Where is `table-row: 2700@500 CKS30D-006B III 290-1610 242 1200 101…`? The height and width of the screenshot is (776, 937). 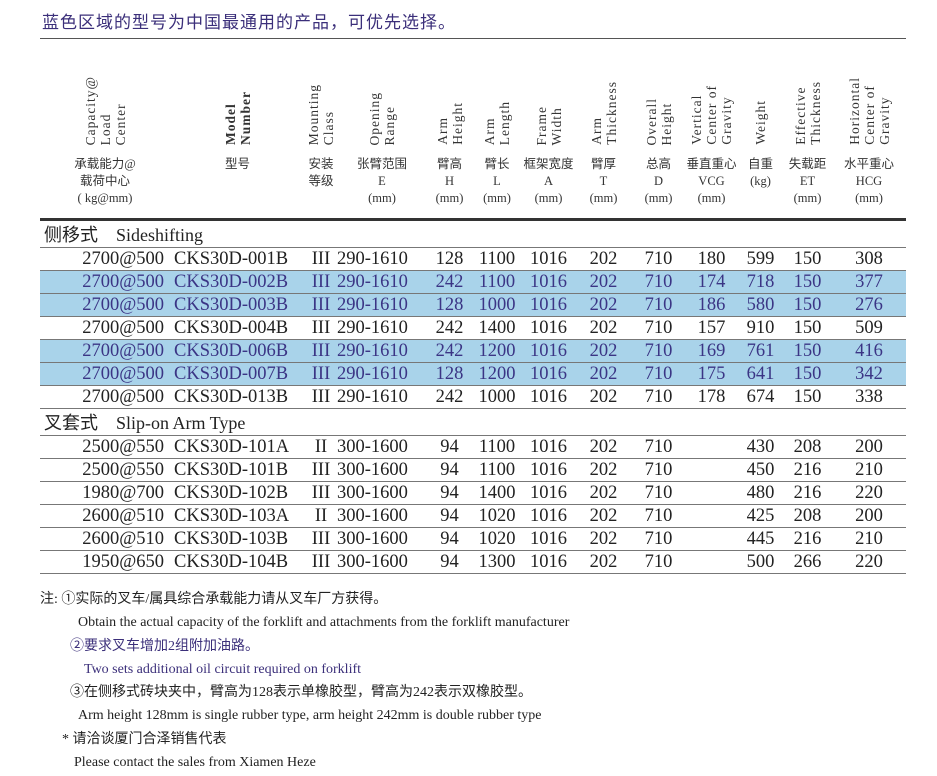 table-row: 2700@500 CKS30D-006B III 290-1610 242 1200 101… is located at coordinates (473, 351).